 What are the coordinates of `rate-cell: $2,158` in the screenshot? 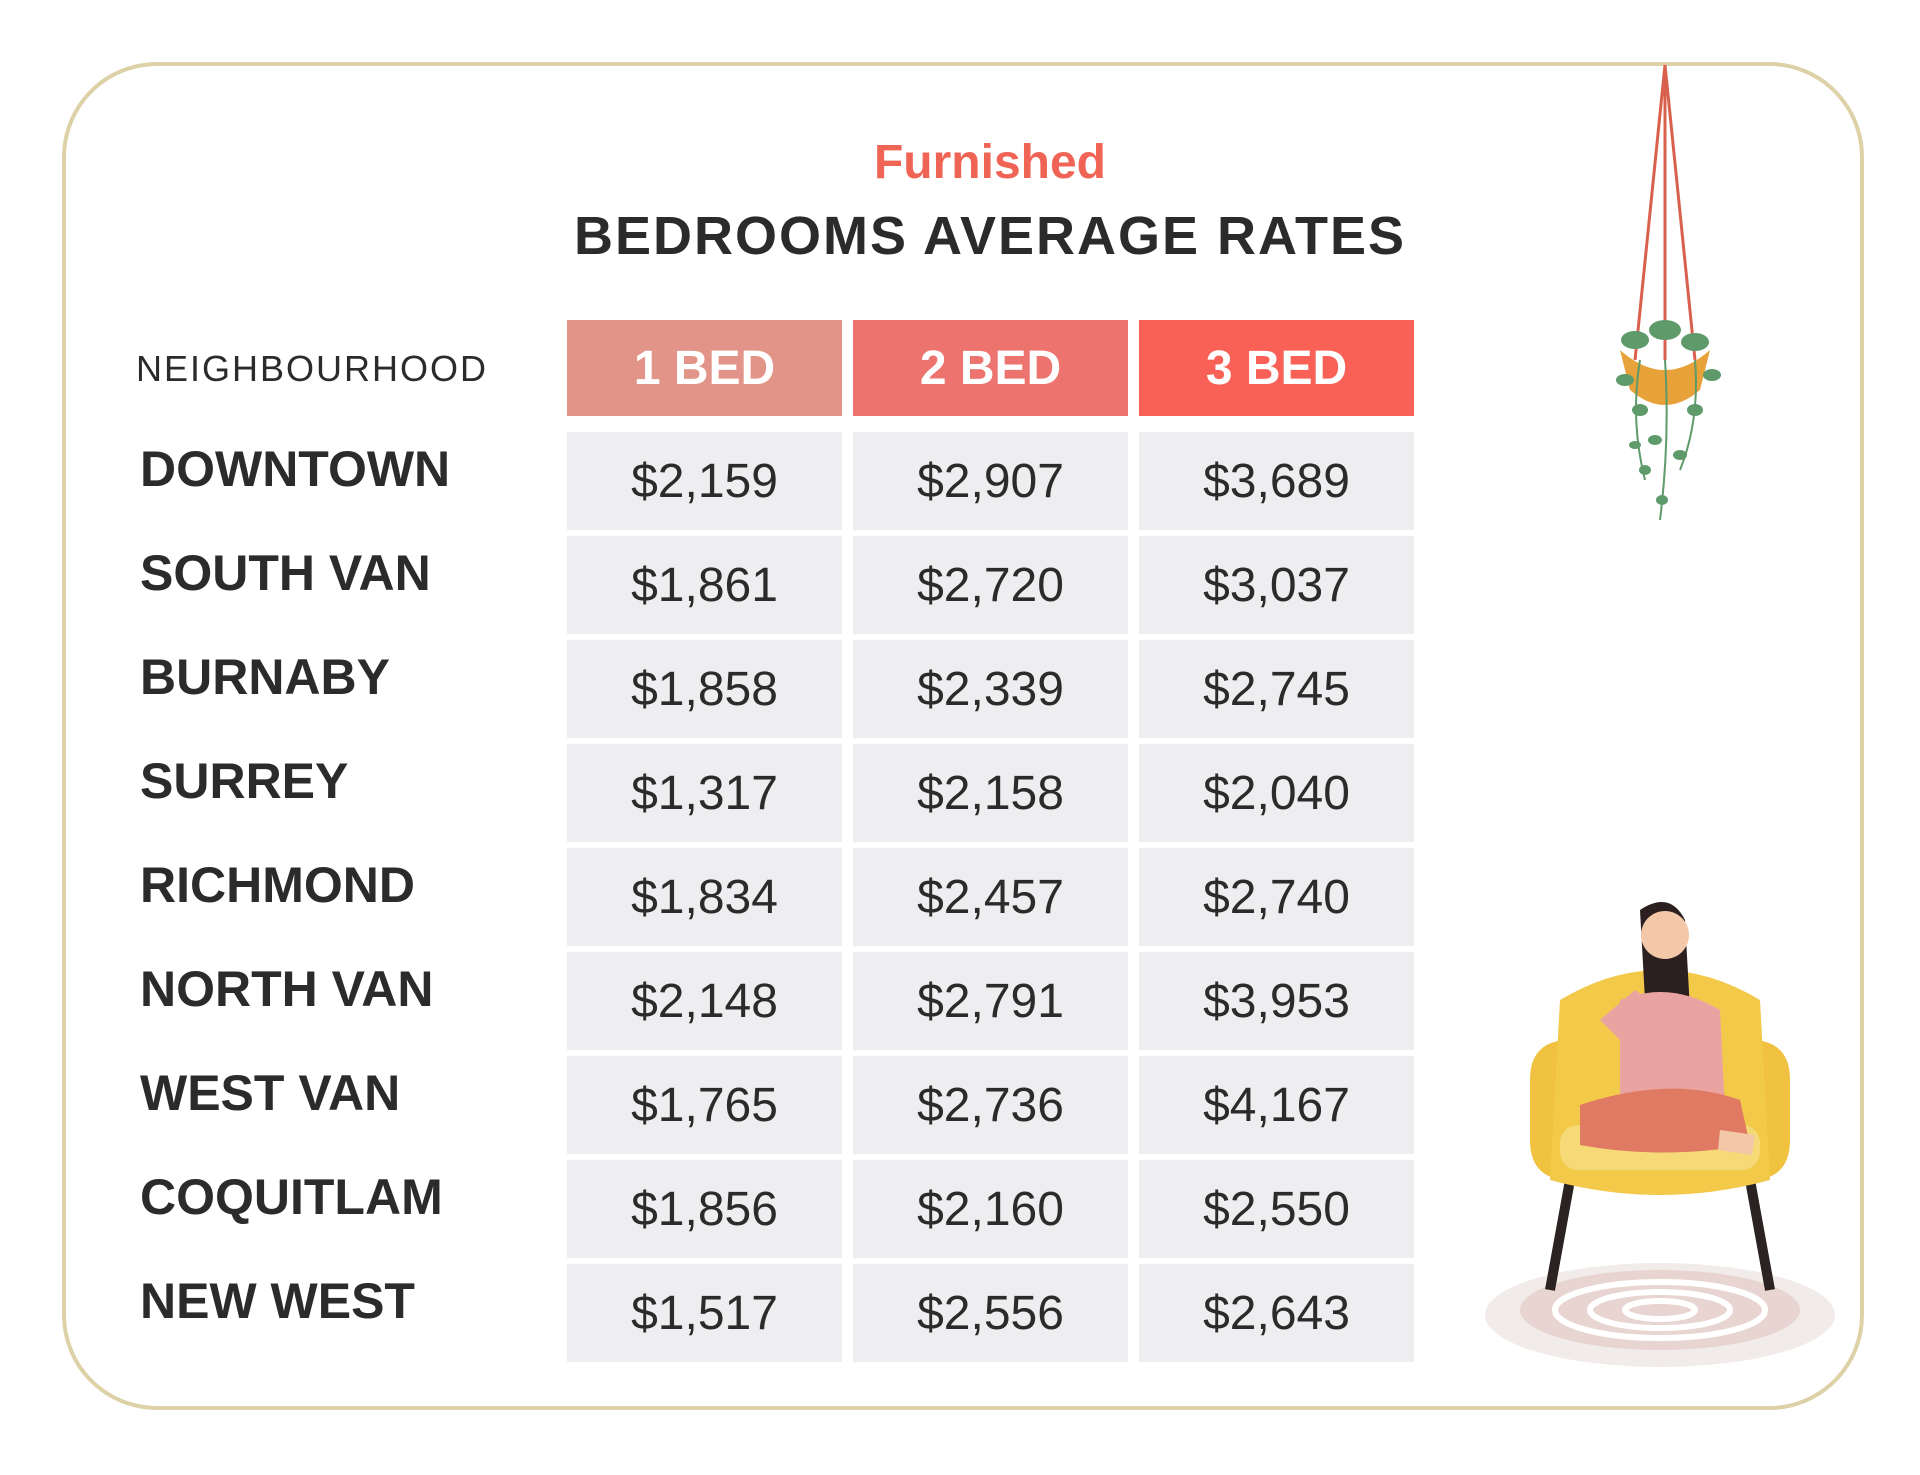 It's located at (990, 793).